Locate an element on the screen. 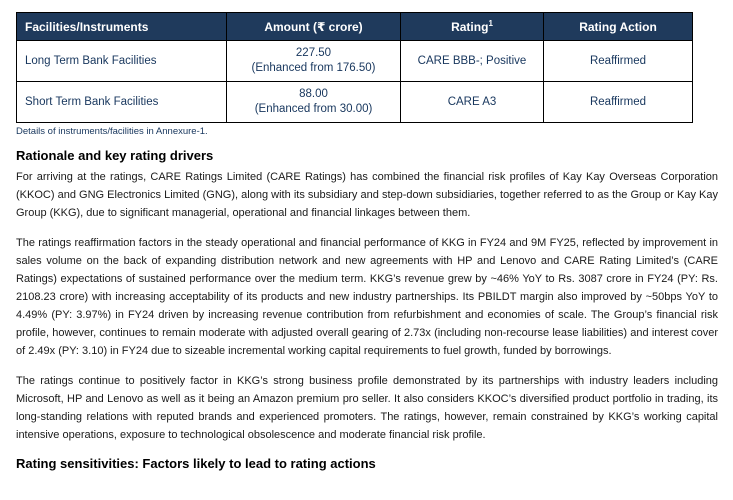 The width and height of the screenshot is (733, 500). header-rating: Rating1 is located at coordinates (472, 26).